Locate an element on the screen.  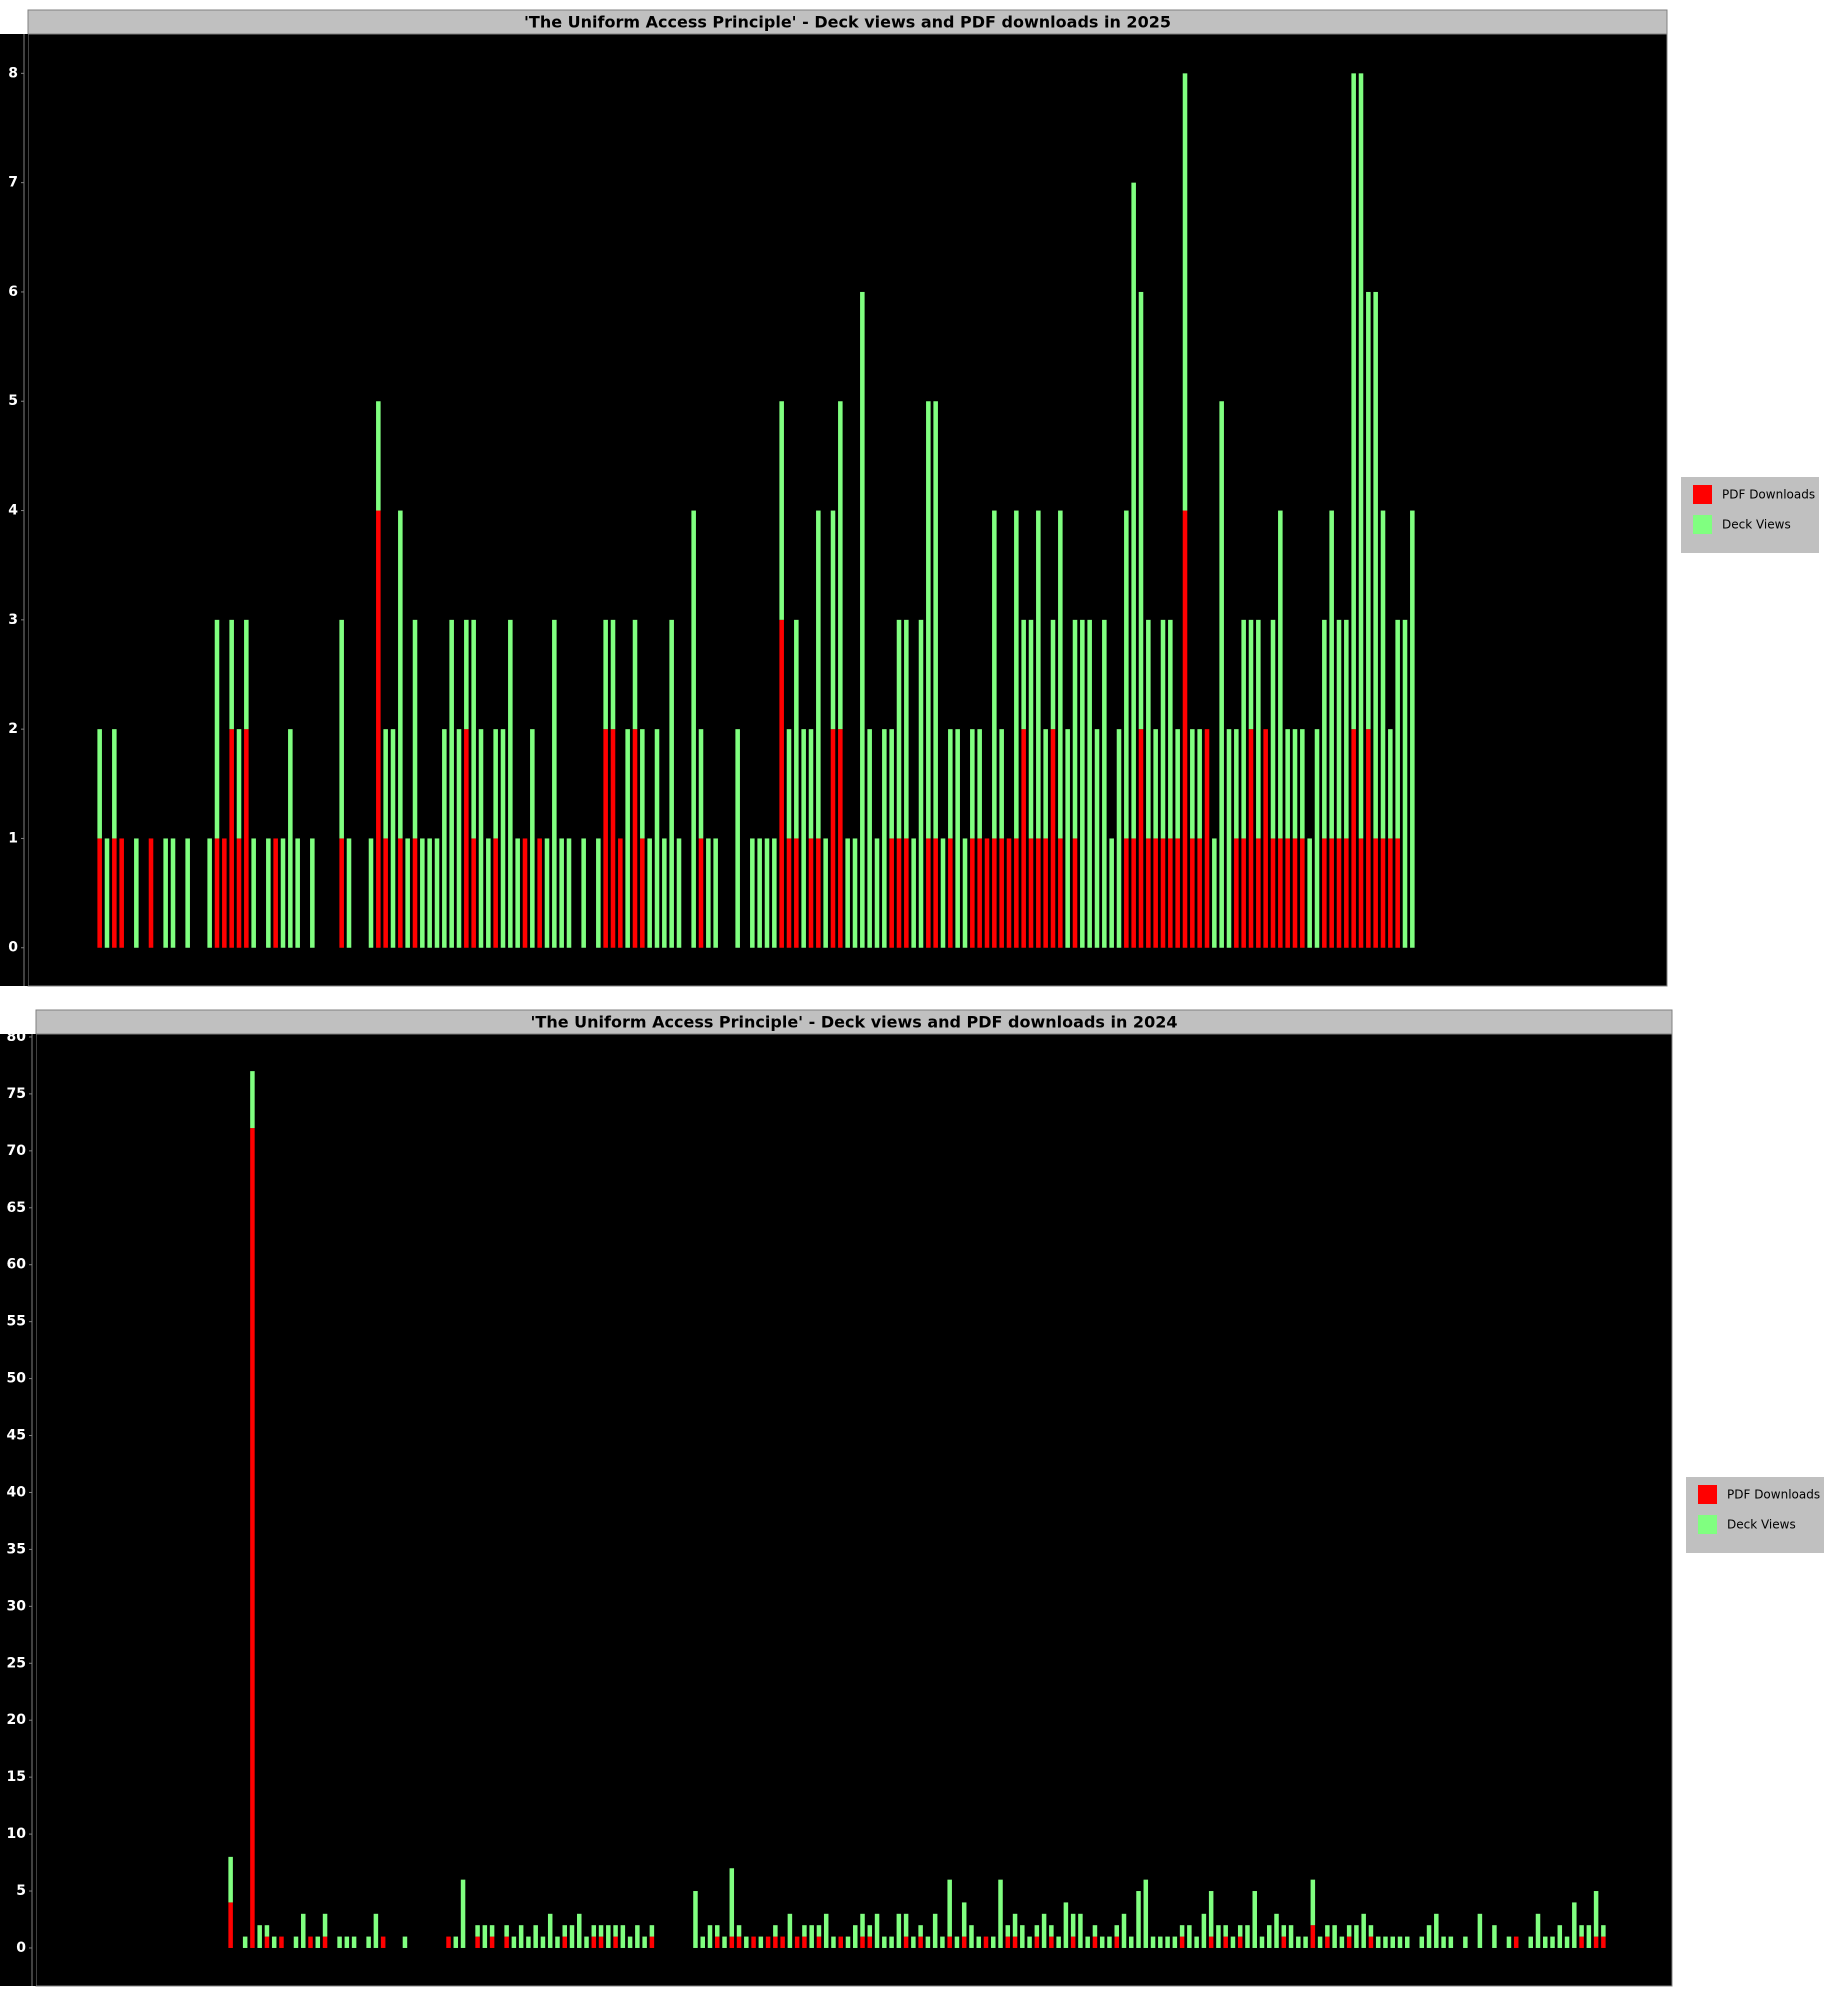
y-tick-label: 60 is located at coordinates (17, 1265).